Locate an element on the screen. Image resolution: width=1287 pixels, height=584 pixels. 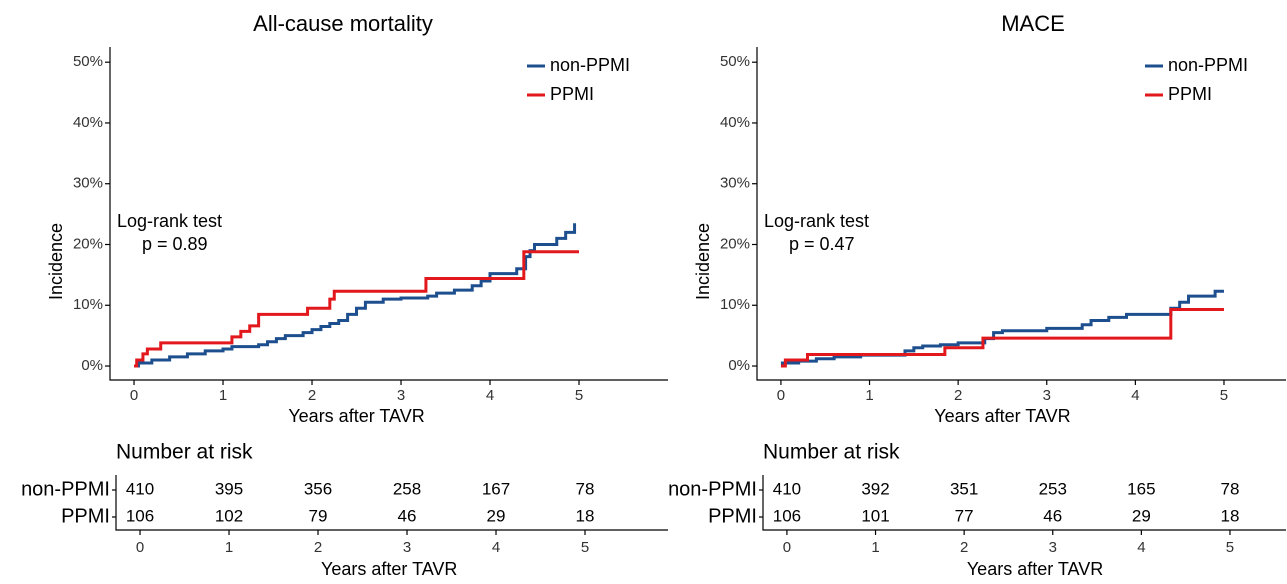
risk-count: 253 is located at coordinates (1053, 488).